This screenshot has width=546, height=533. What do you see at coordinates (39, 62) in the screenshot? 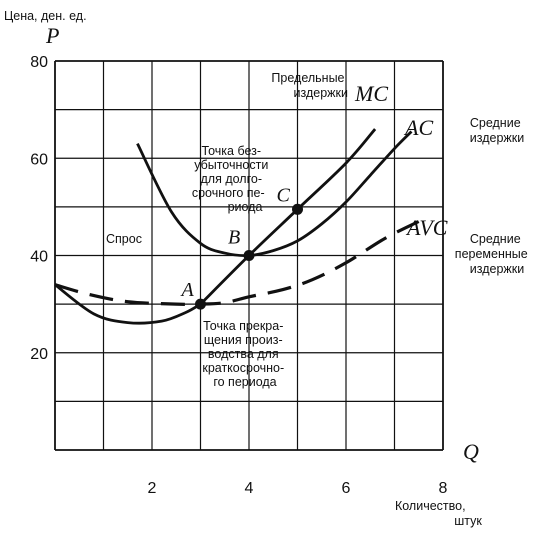
I see `y-tick-label: 80` at bounding box center [39, 62].